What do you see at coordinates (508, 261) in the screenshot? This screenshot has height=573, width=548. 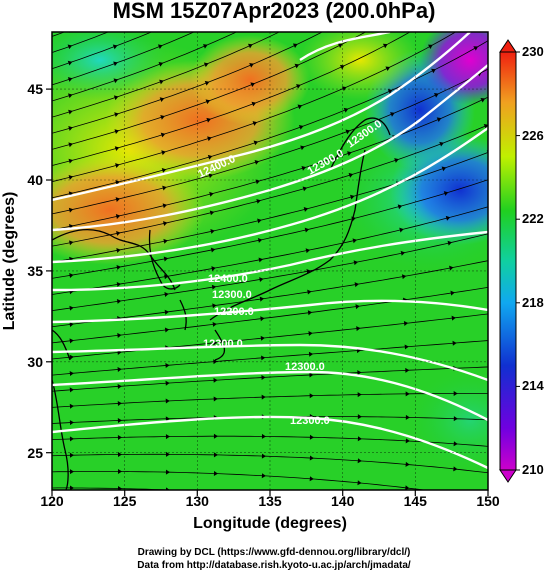 I see `colorbar-scale` at bounding box center [508, 261].